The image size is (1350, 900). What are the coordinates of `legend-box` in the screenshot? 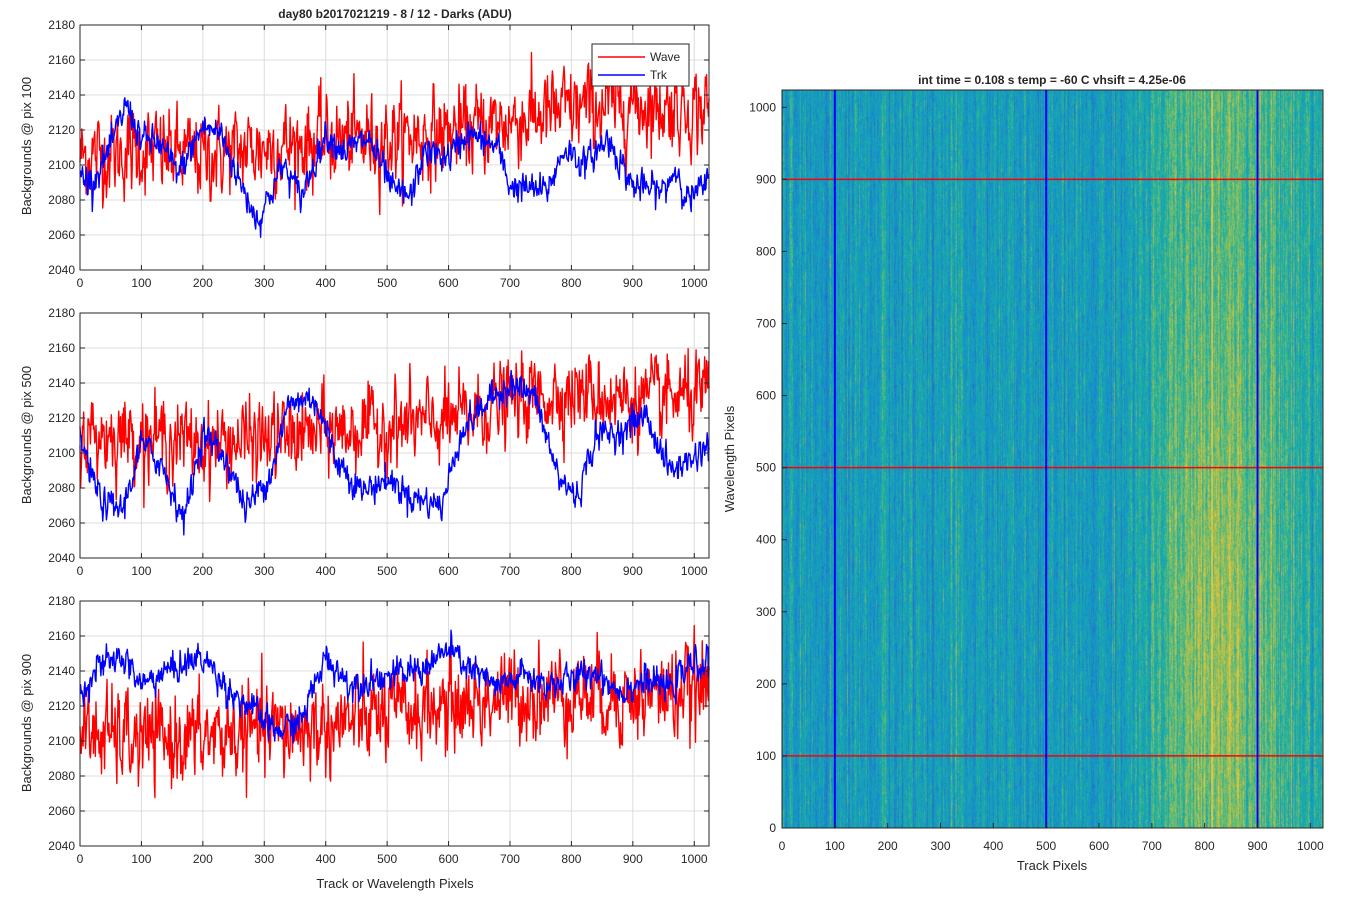 It's located at (640, 65).